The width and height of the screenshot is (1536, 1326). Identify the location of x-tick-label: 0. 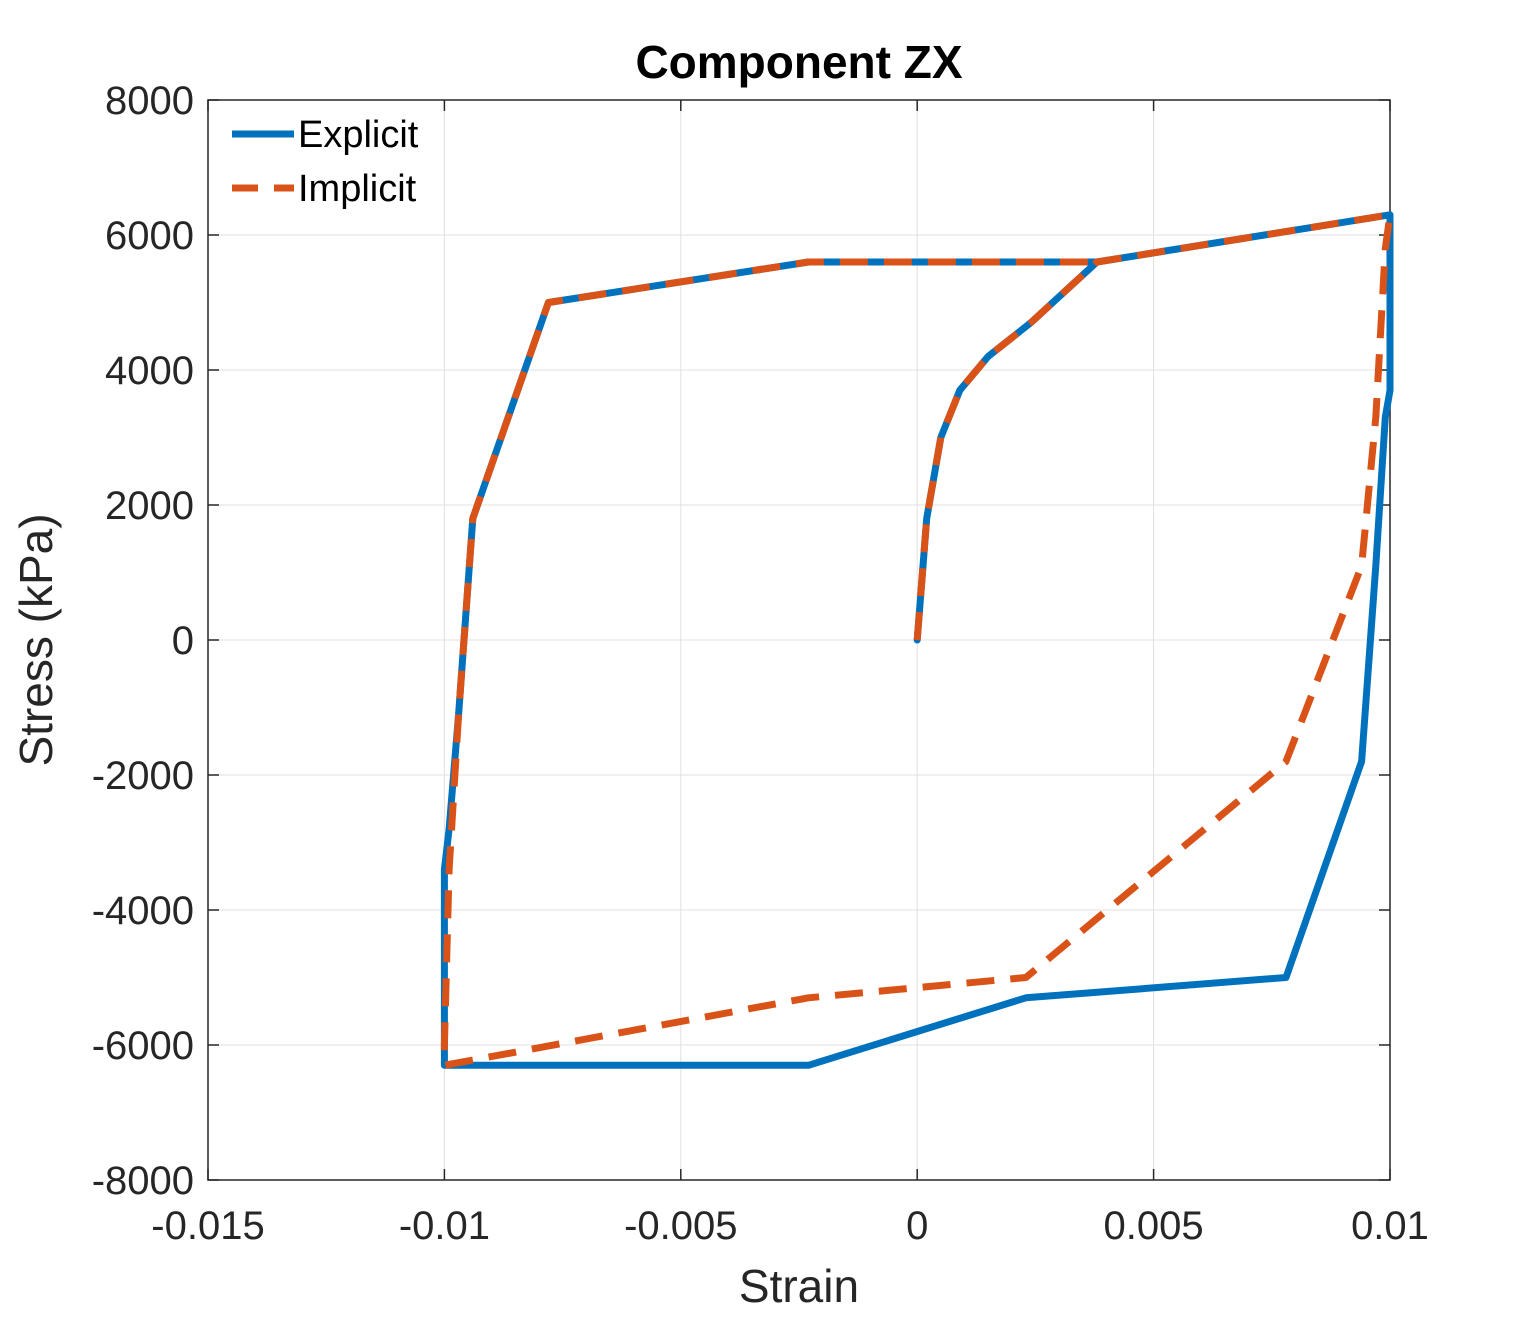
(917, 1226).